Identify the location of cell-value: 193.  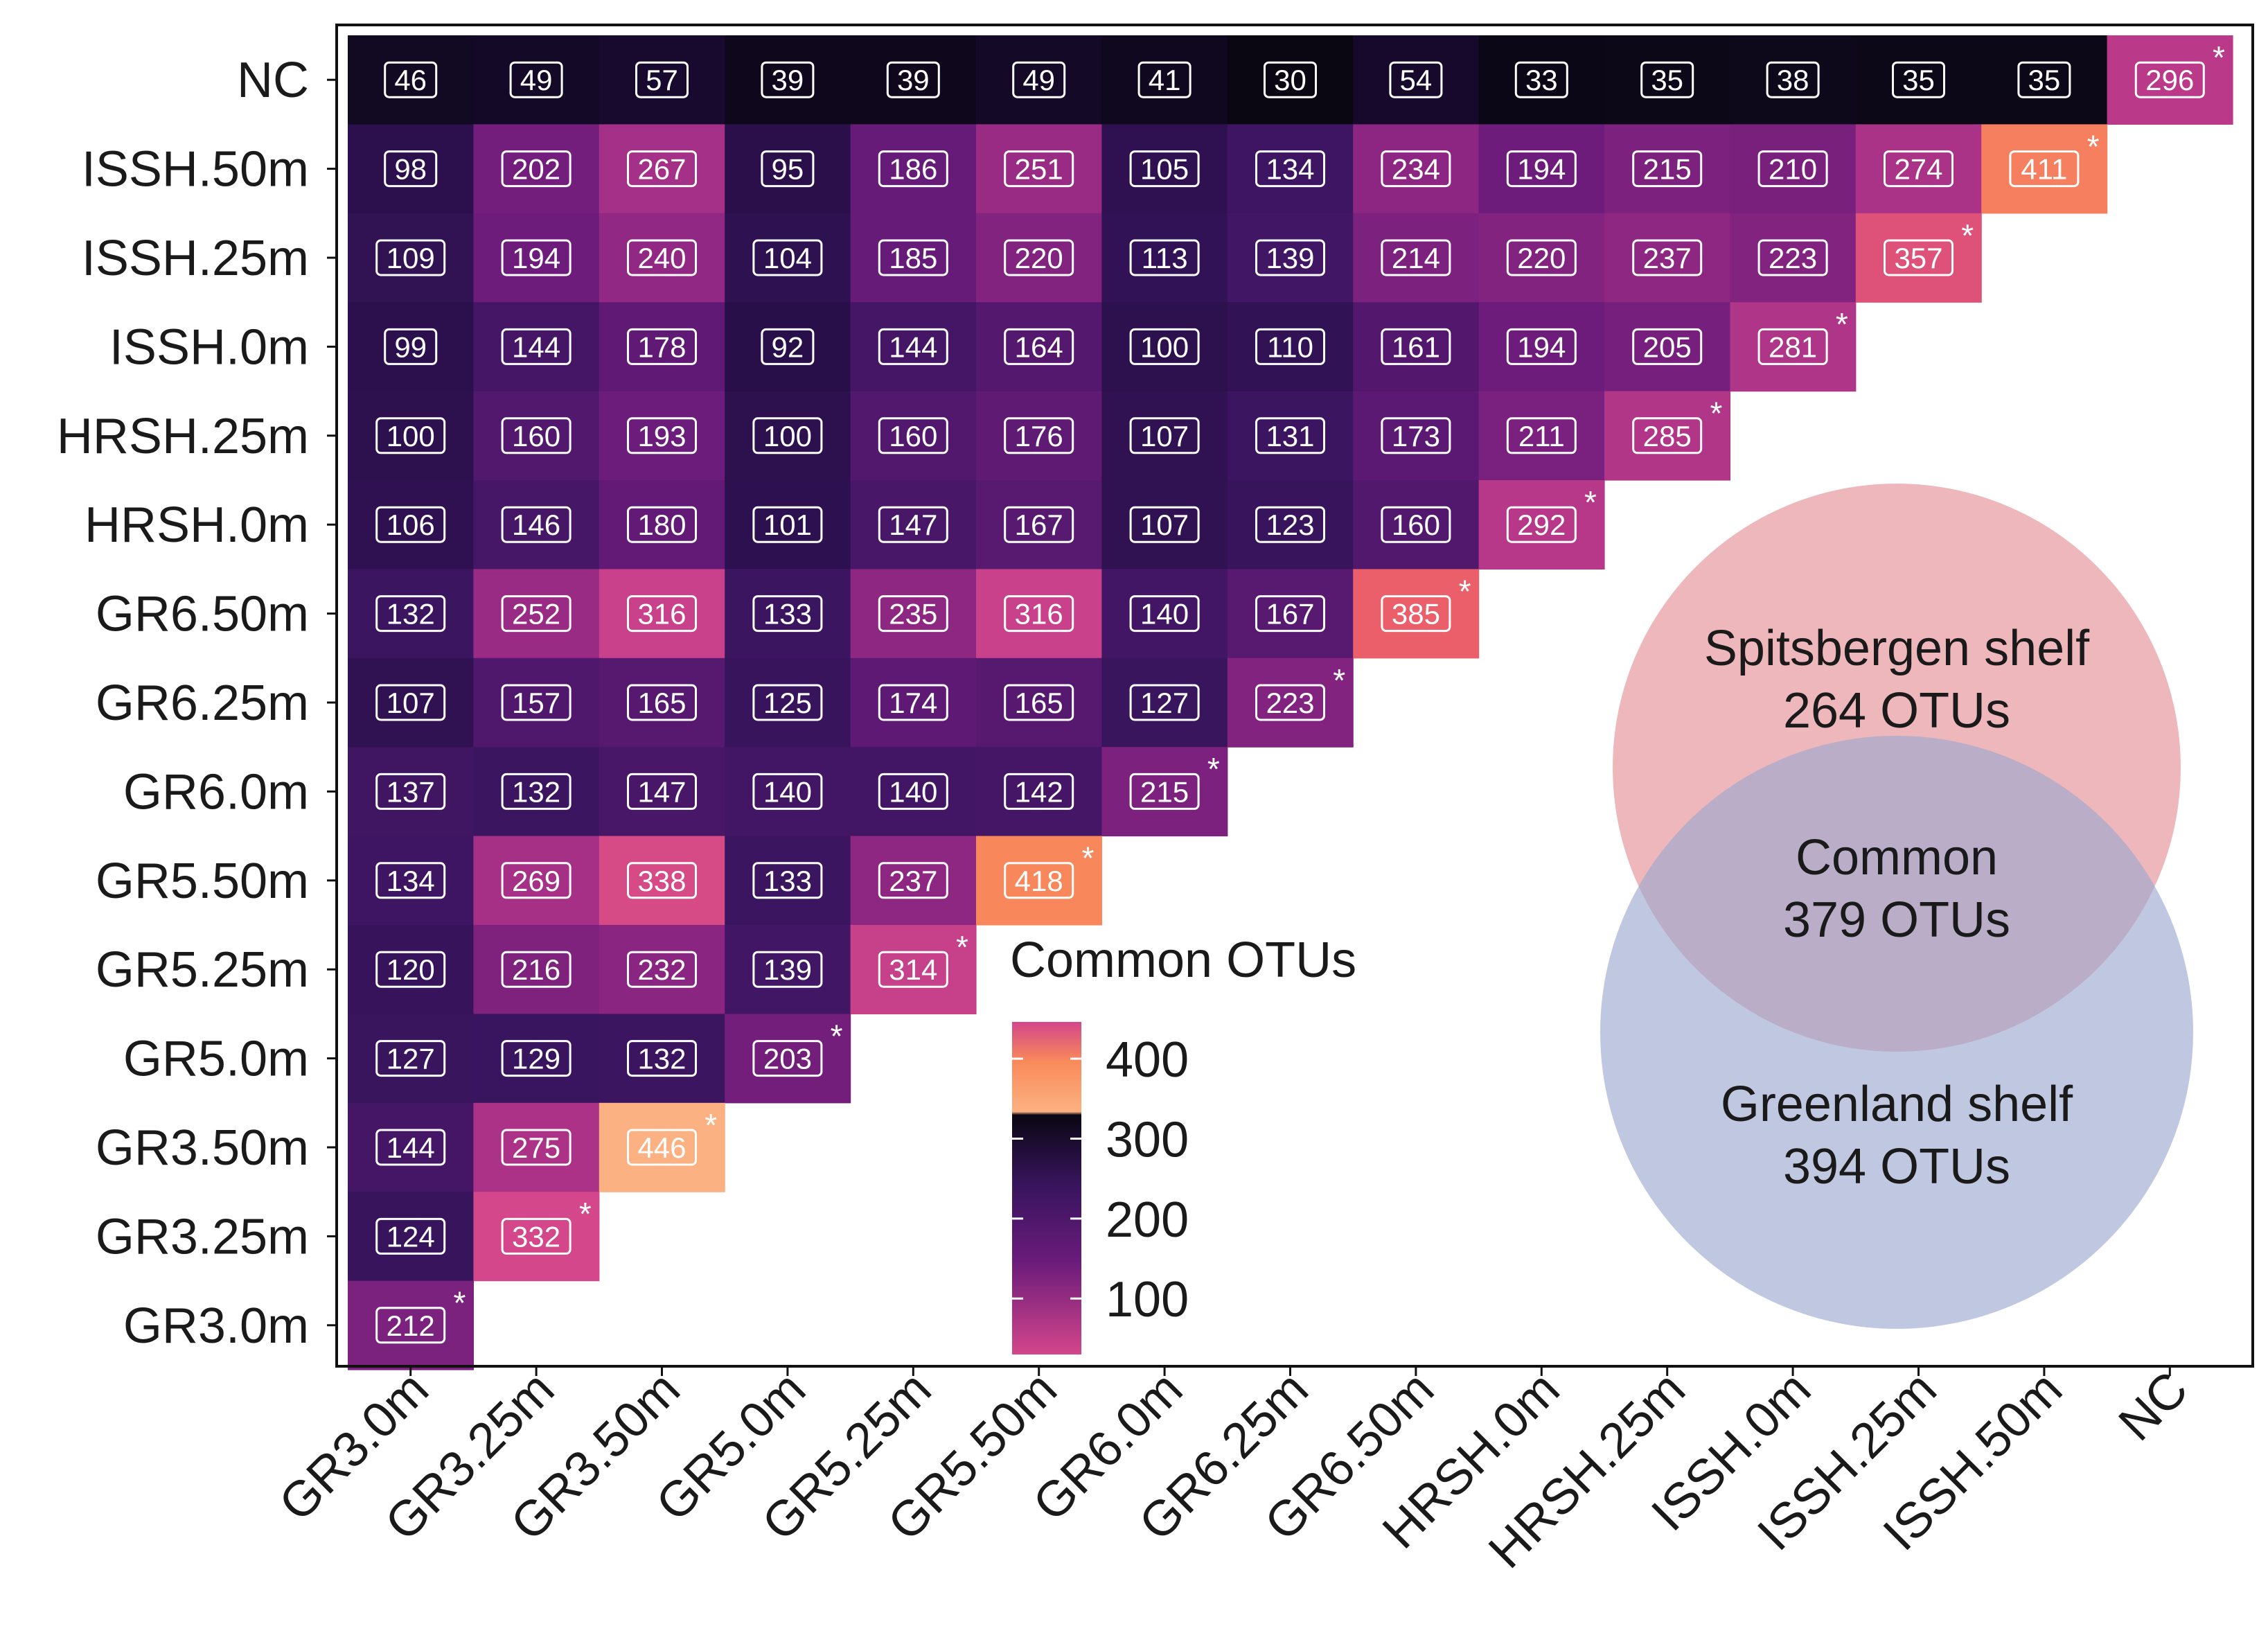
(661, 436).